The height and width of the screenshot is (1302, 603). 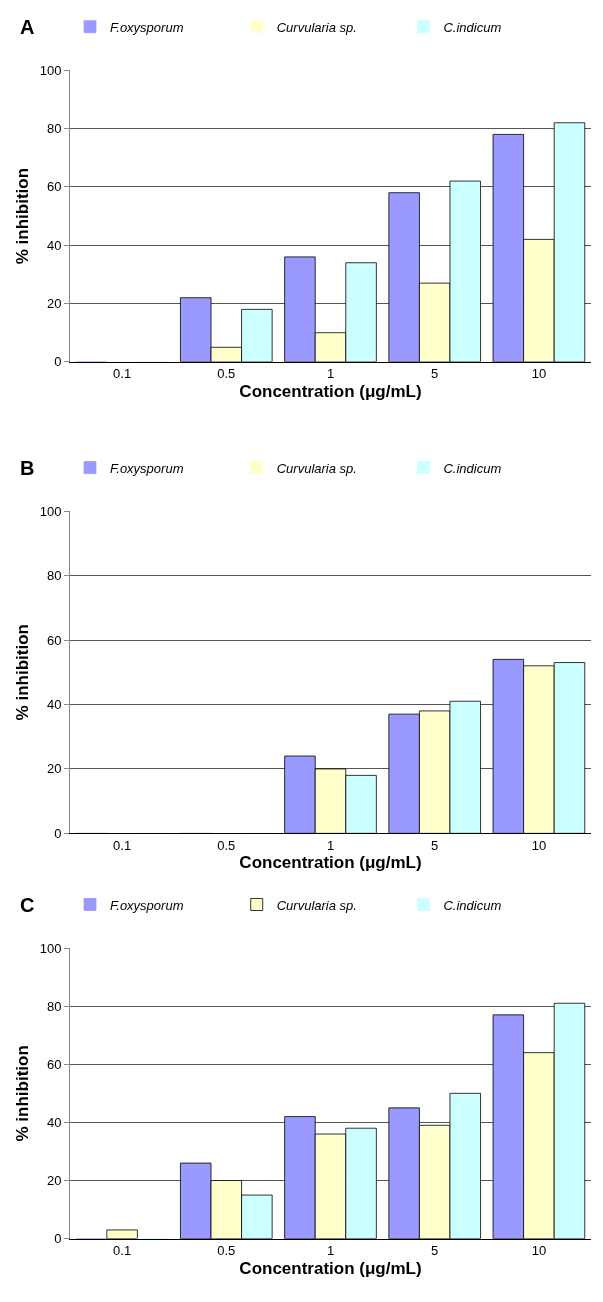 What do you see at coordinates (27, 468) in the screenshot?
I see `chart-title: B` at bounding box center [27, 468].